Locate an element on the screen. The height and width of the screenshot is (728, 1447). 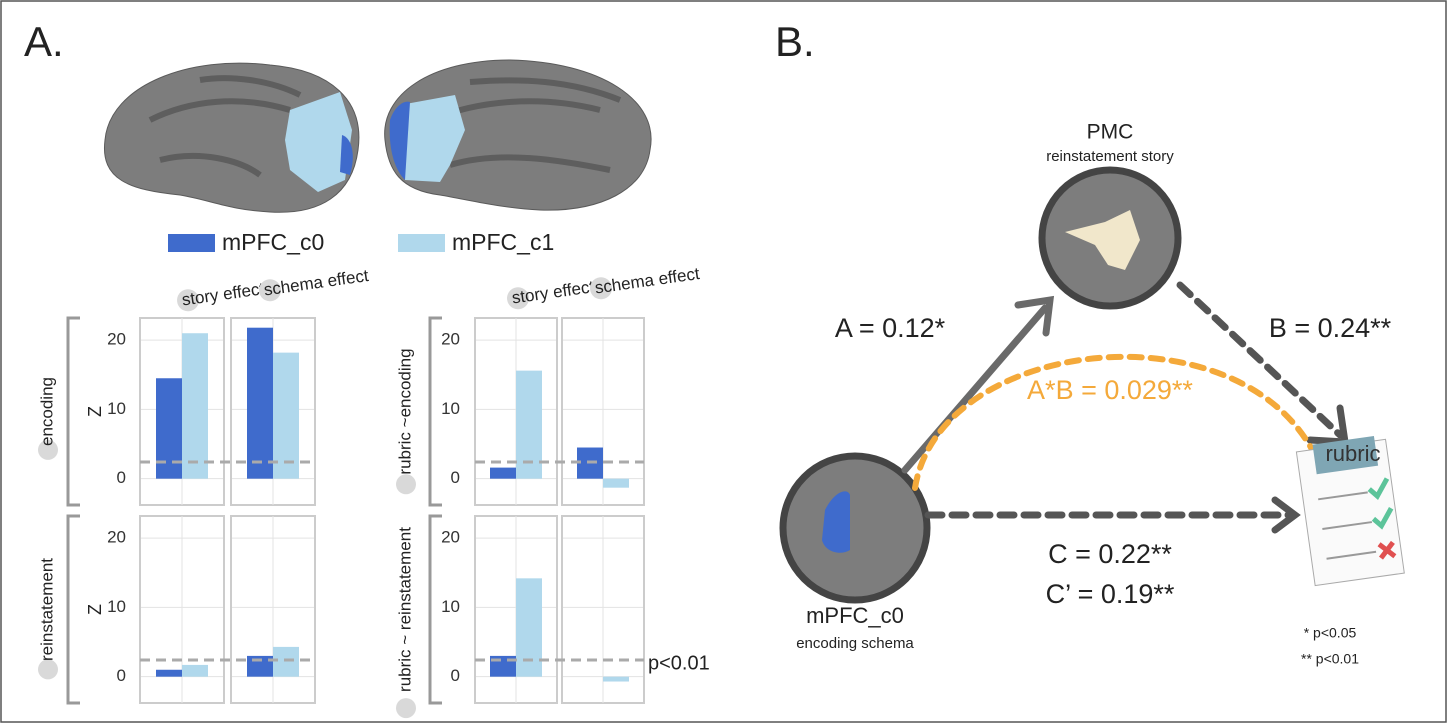
mpfc-node is located at coordinates (855, 528).